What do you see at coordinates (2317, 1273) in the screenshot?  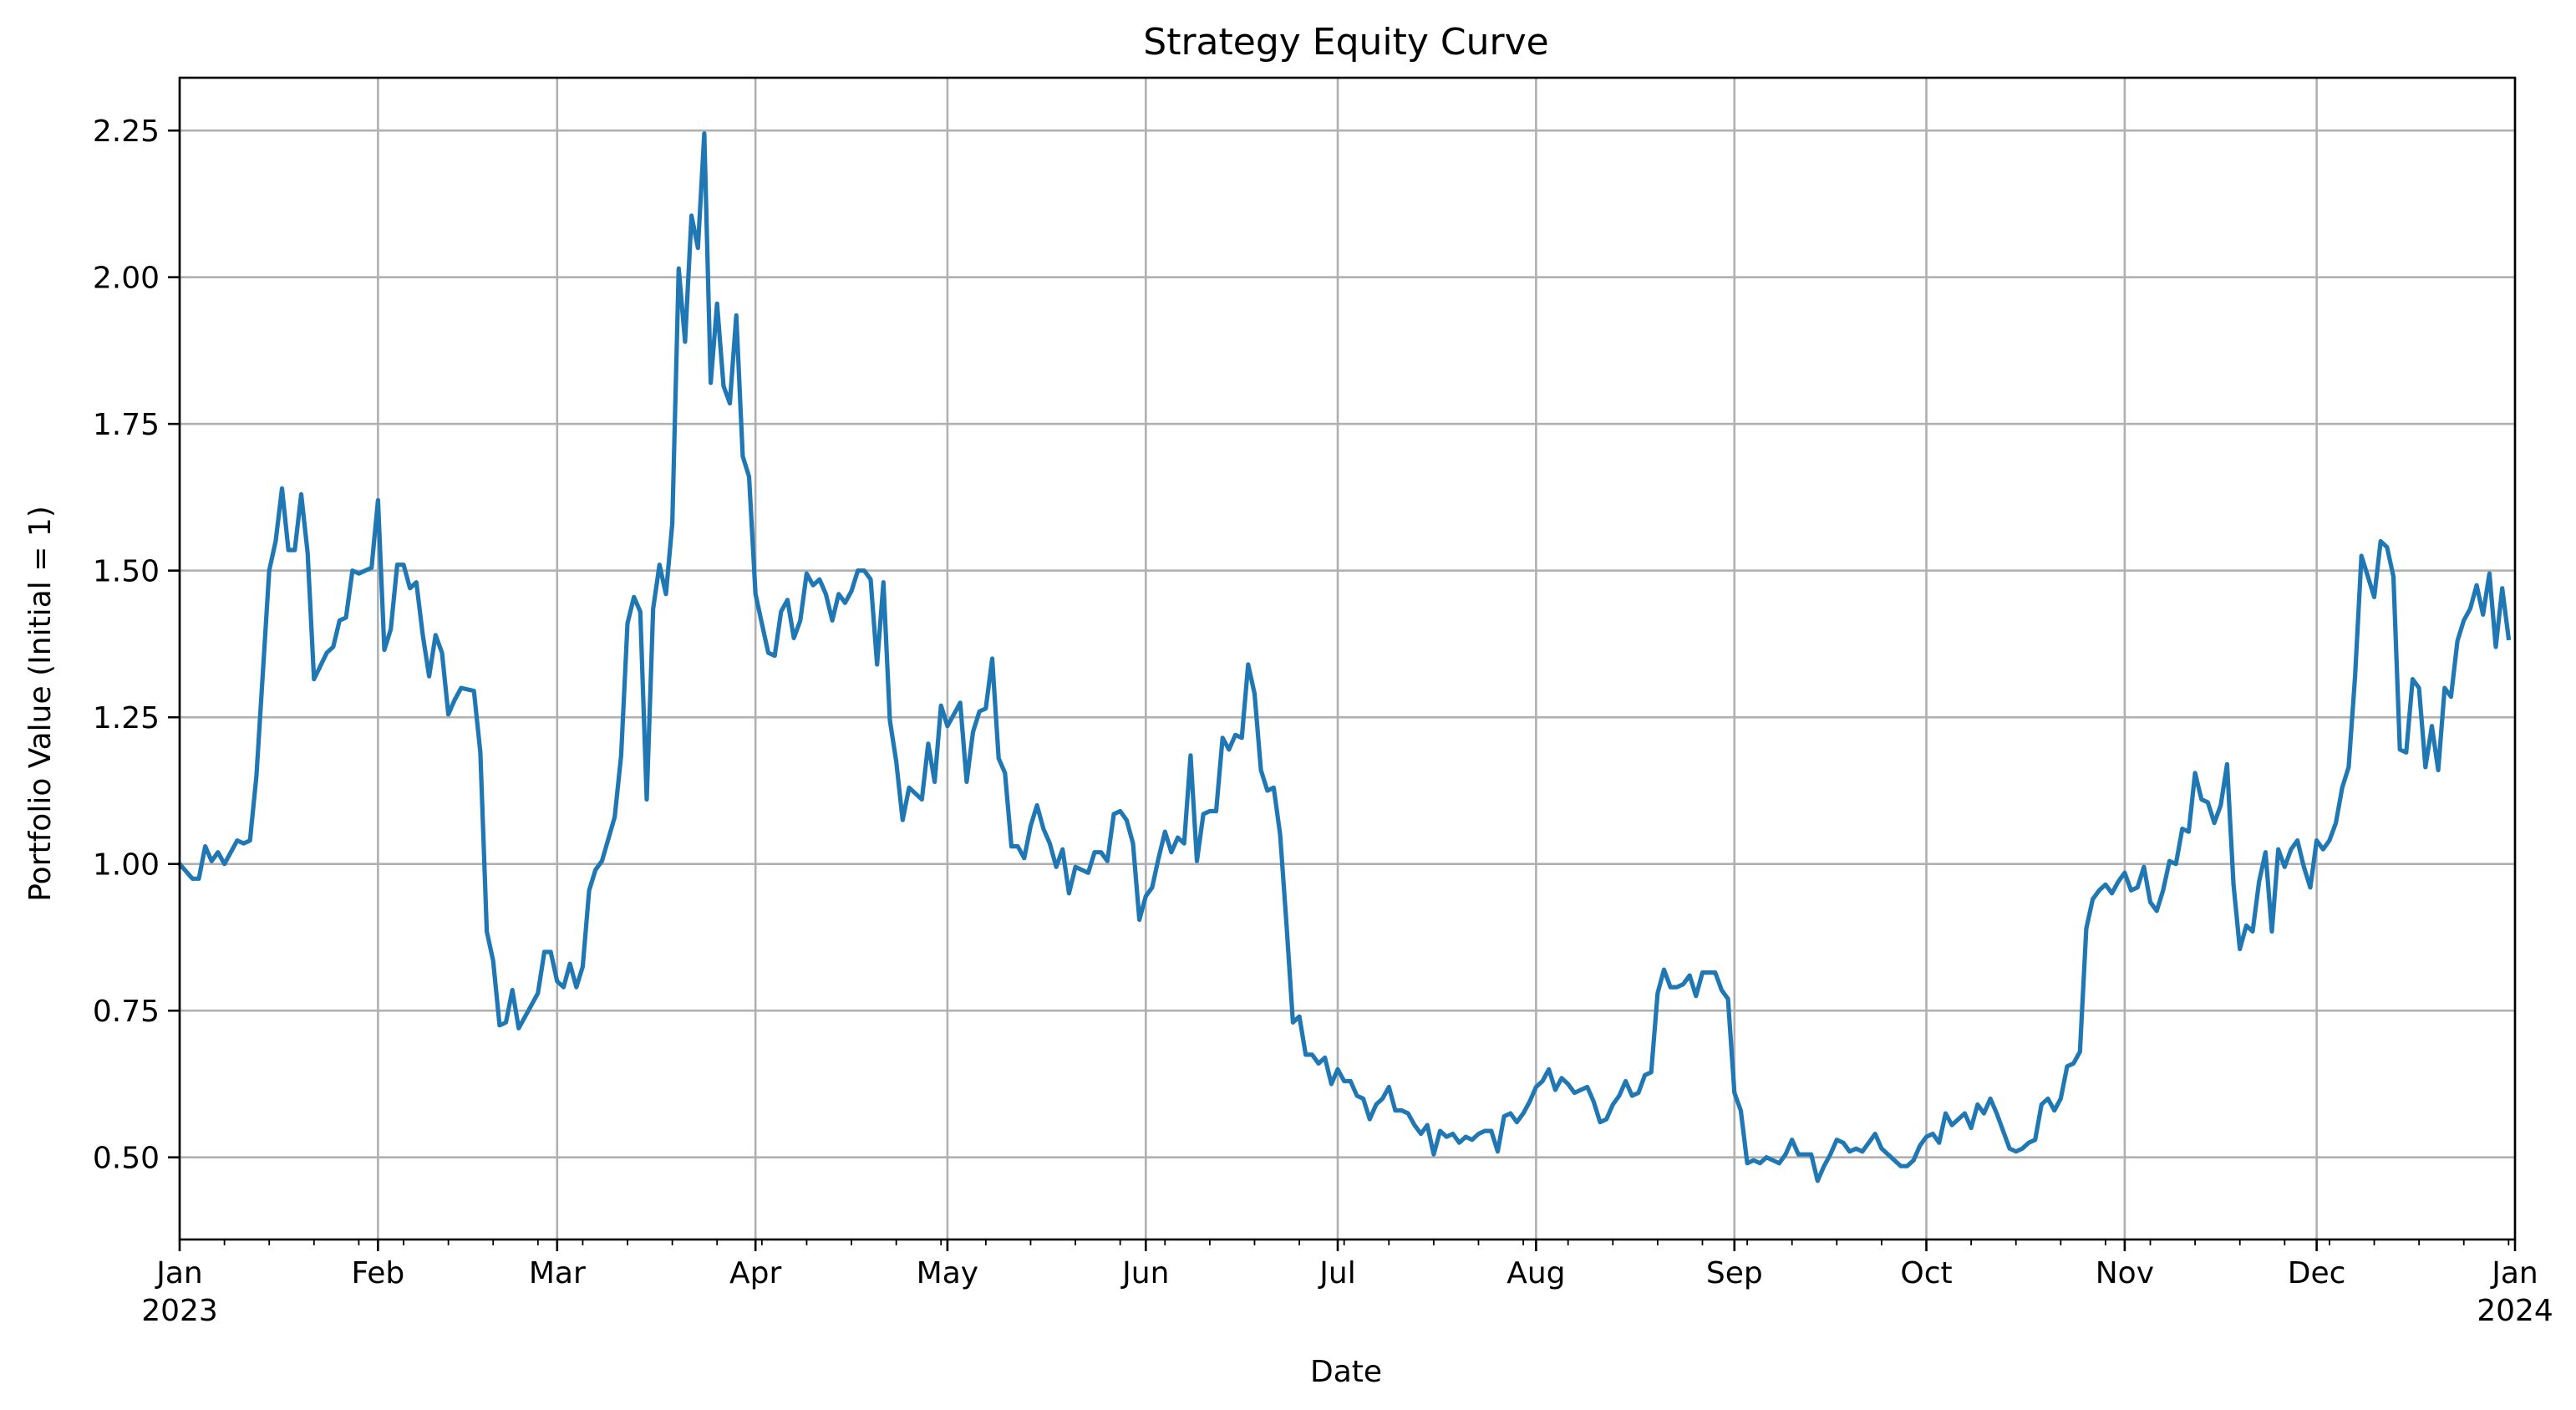 I see `x-tick-label: Dec` at bounding box center [2317, 1273].